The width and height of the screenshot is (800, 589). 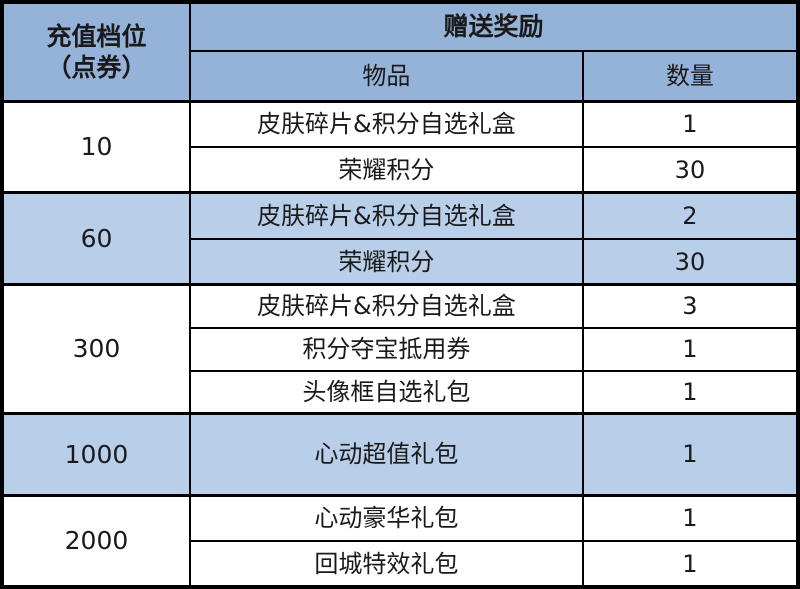 I want to click on table-row: 头像框自选礼包 1, so click(x=401, y=392).